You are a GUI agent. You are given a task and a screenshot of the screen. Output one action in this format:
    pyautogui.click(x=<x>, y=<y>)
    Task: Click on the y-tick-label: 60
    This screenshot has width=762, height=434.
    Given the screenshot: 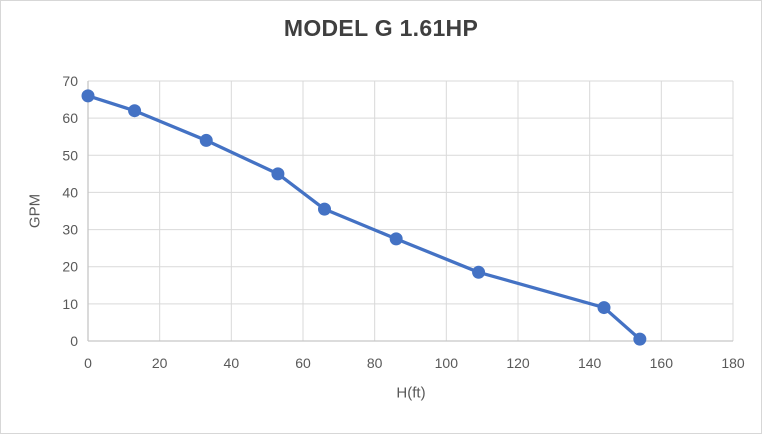 What is the action you would take?
    pyautogui.click(x=70, y=118)
    